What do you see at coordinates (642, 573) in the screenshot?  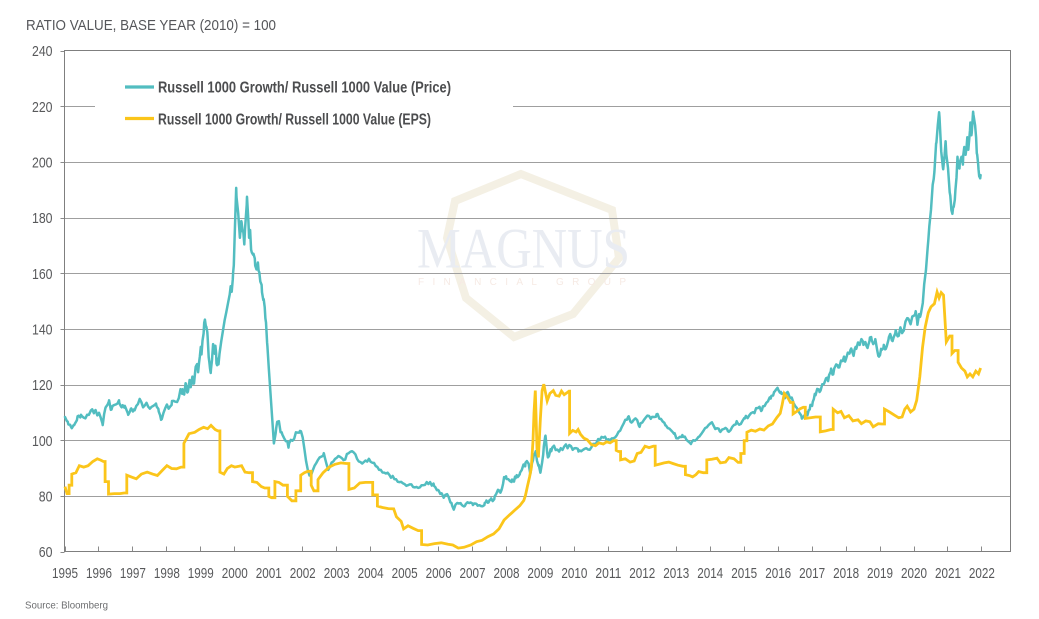 I see `svg-text: 2012` at bounding box center [642, 573].